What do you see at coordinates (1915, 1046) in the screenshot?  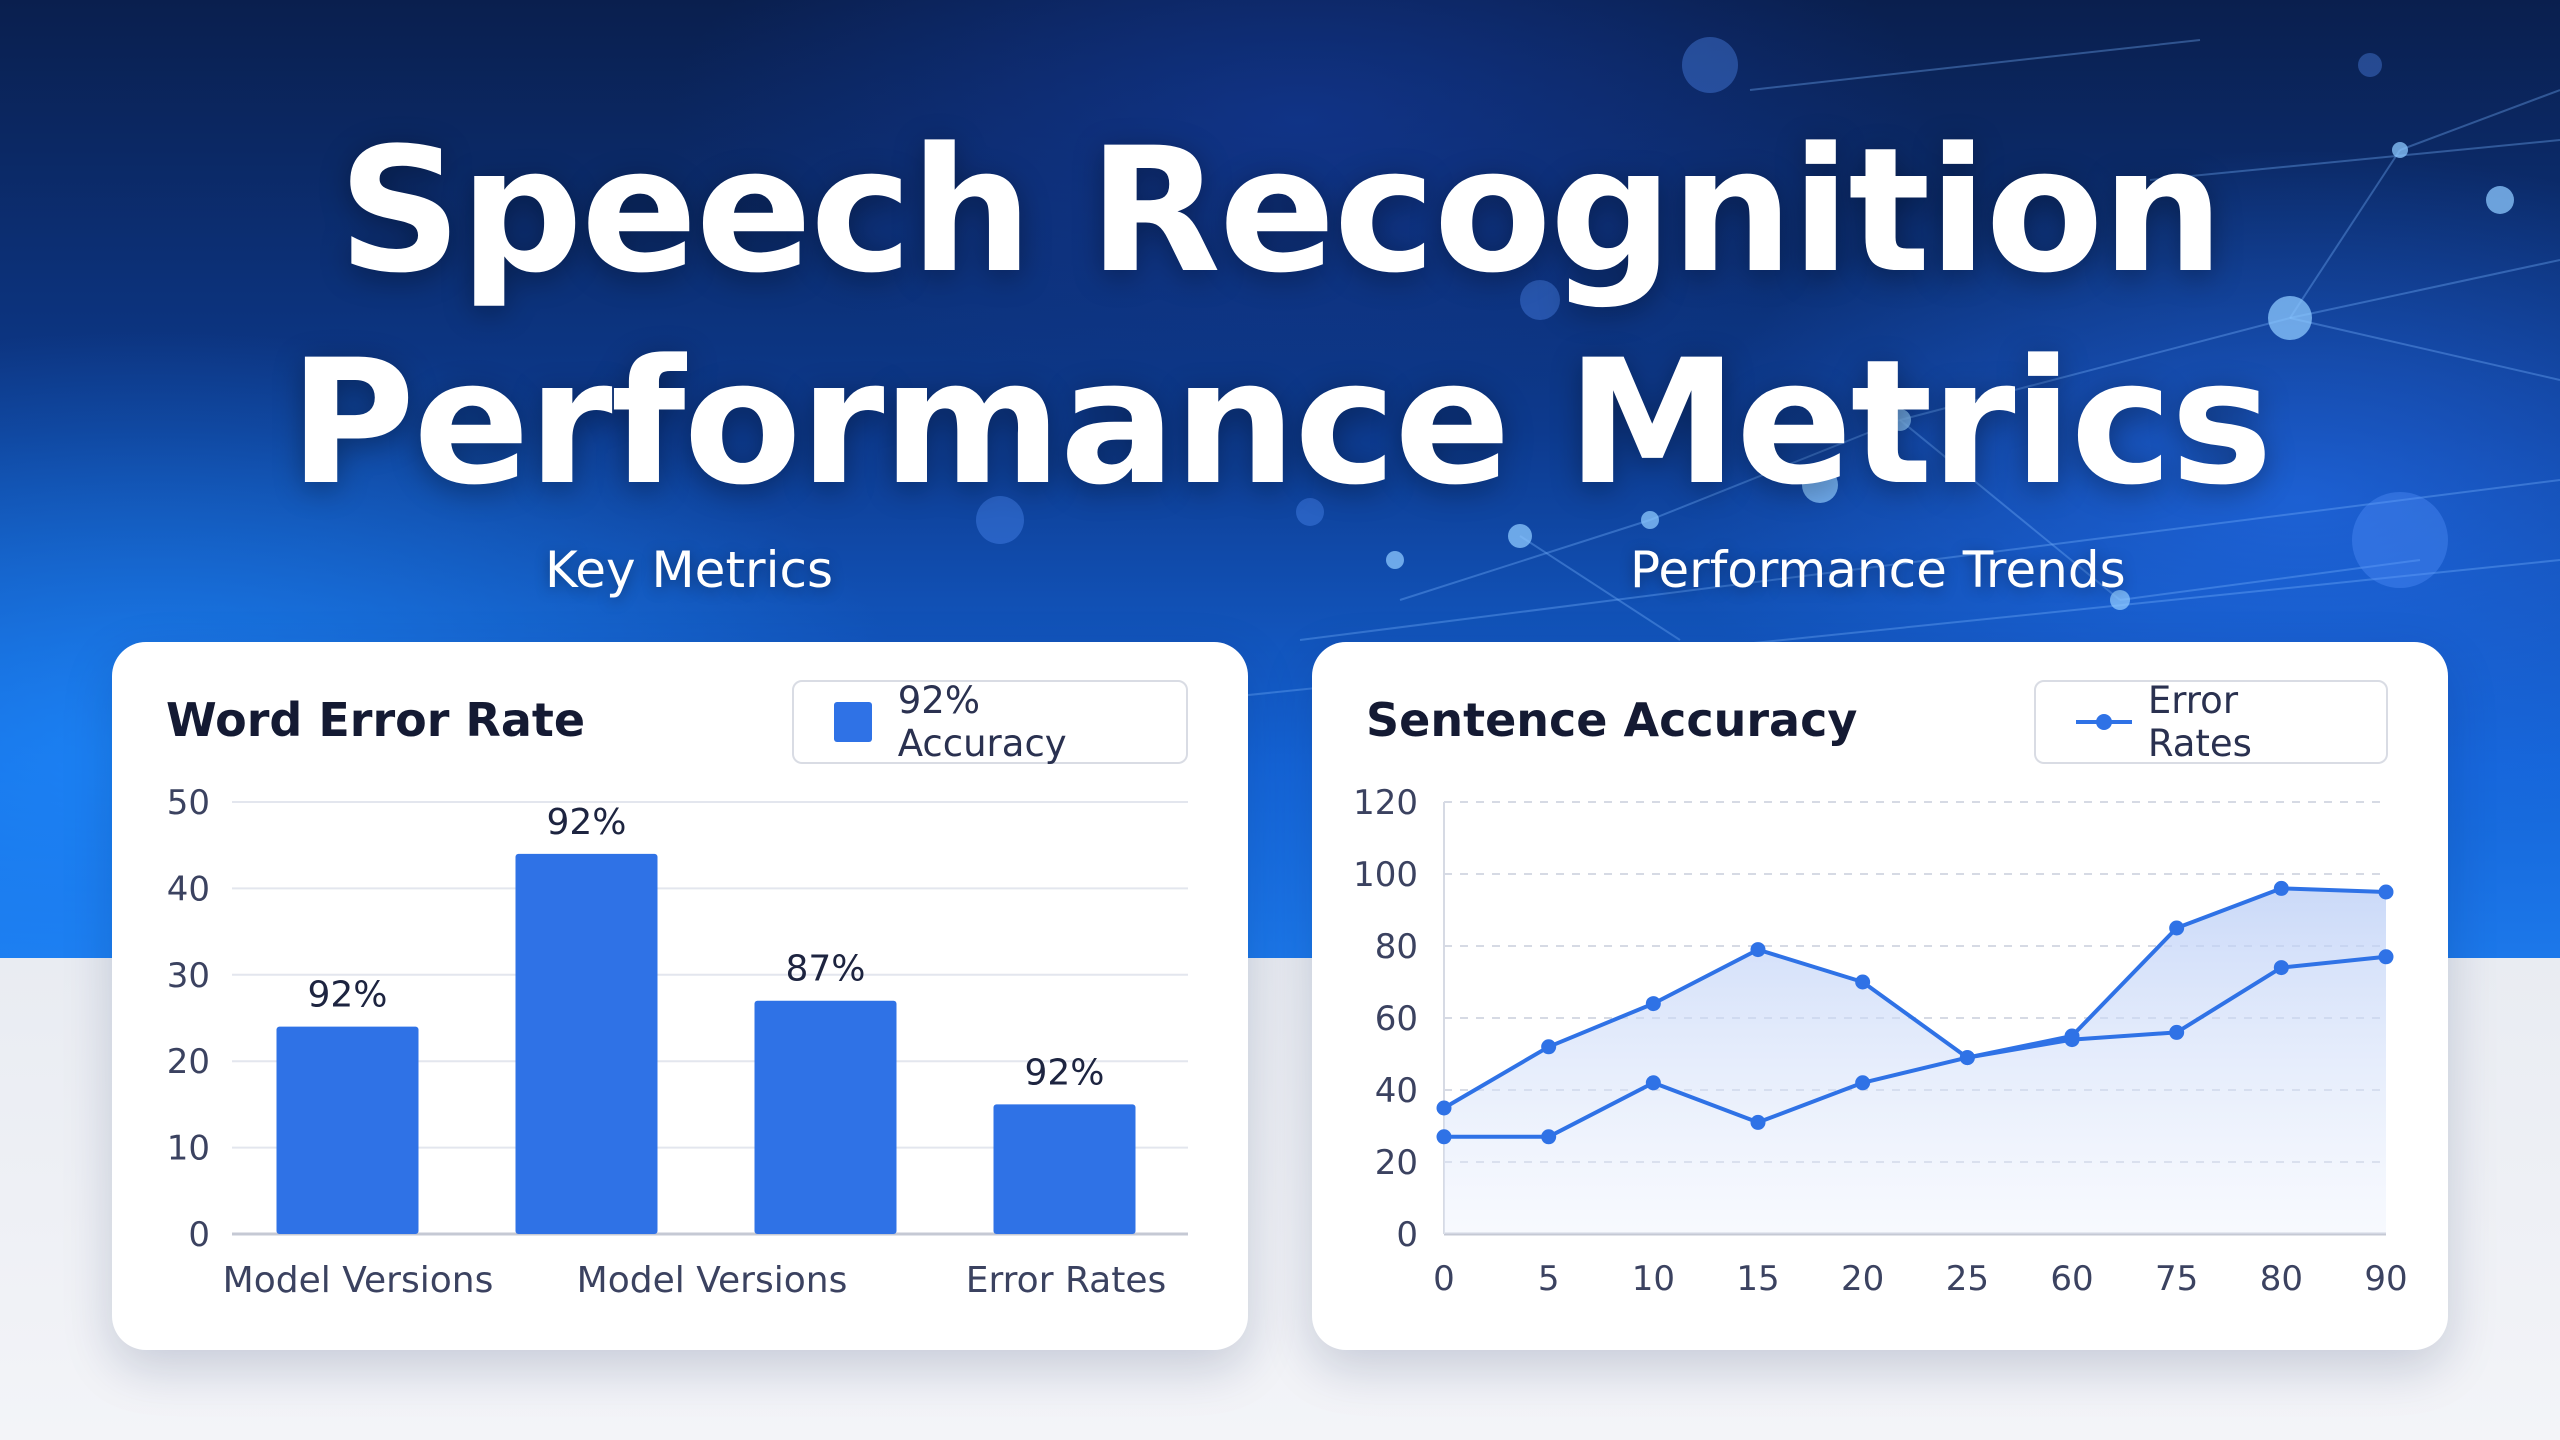 I see `series-line-lower` at bounding box center [1915, 1046].